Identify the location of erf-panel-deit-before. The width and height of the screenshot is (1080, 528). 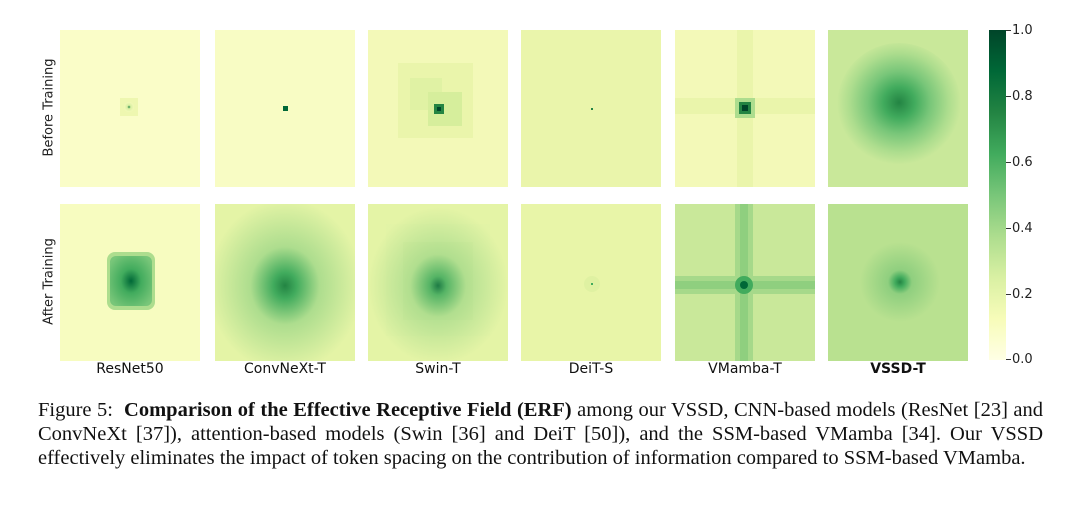
(591, 108).